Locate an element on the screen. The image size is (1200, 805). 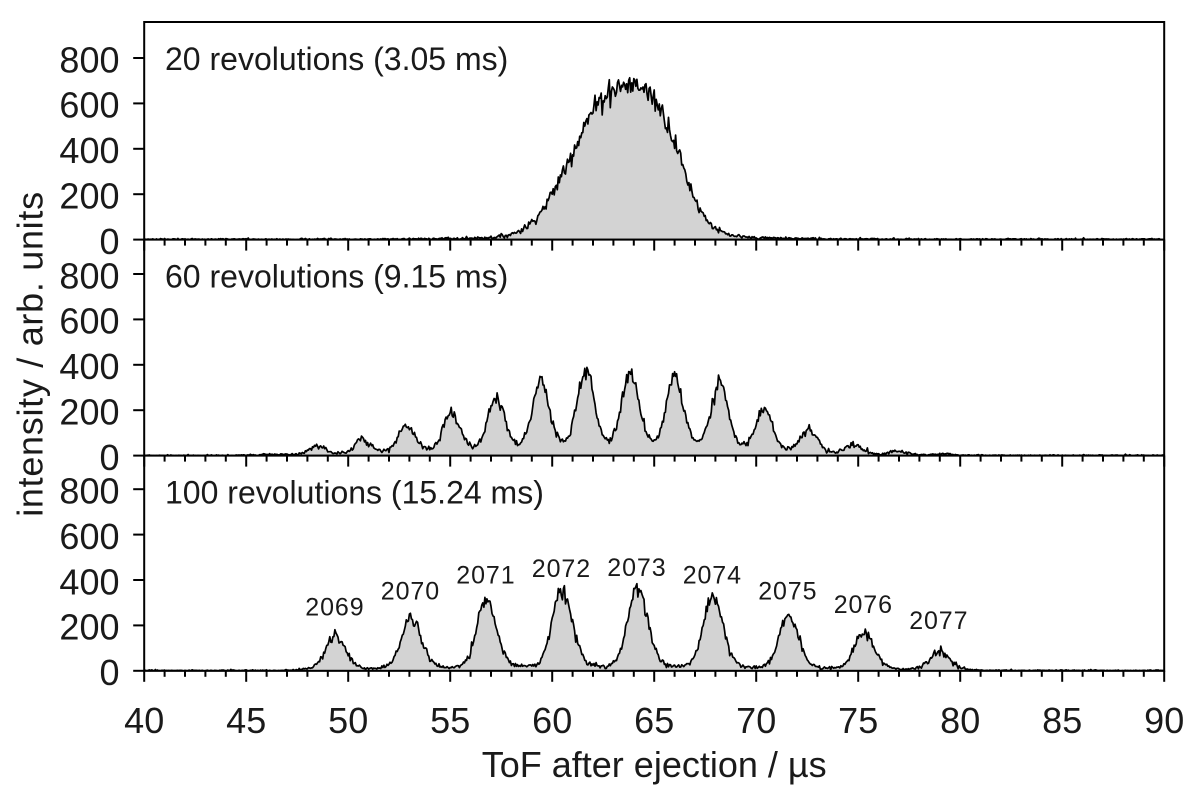
svg-text: 85 is located at coordinates (1062, 720).